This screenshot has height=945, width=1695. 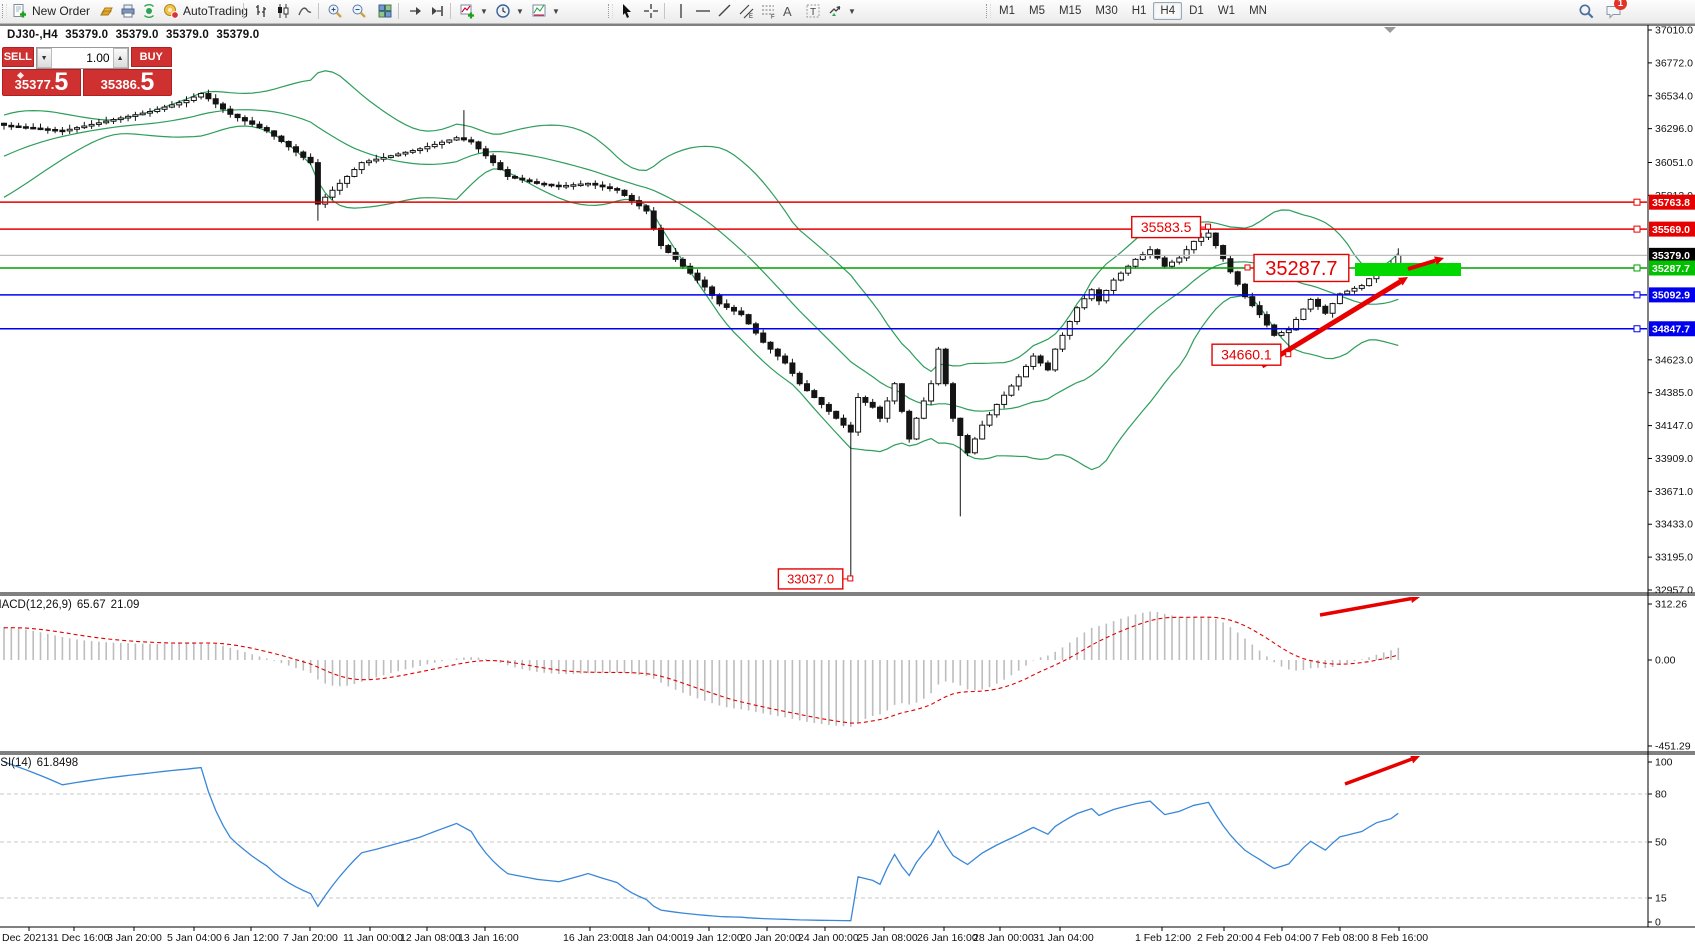 I want to click on volume-increase-button: ▲, so click(x=120, y=58).